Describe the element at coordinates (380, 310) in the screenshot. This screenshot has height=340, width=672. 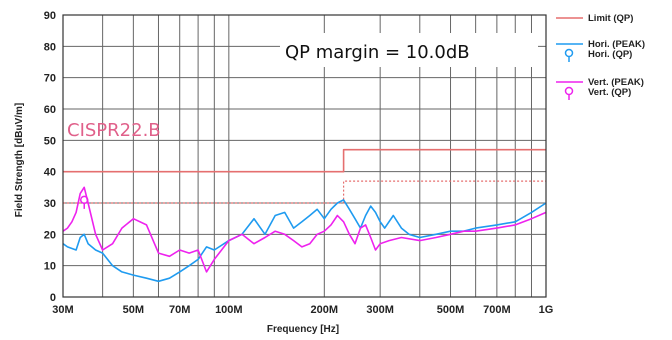
I see `x-tick-label: 300M` at that location.